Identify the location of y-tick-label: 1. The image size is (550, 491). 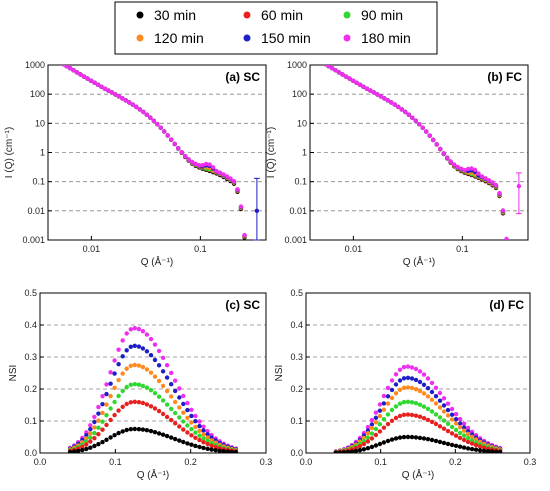
(42, 153).